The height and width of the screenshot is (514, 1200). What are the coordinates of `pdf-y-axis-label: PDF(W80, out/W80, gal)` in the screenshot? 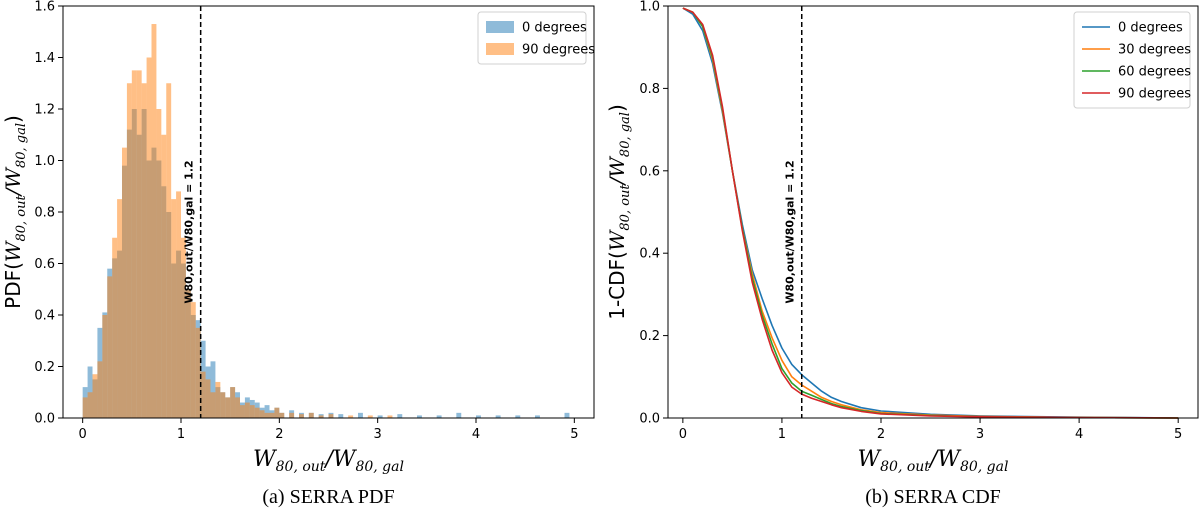 It's located at (15, 212).